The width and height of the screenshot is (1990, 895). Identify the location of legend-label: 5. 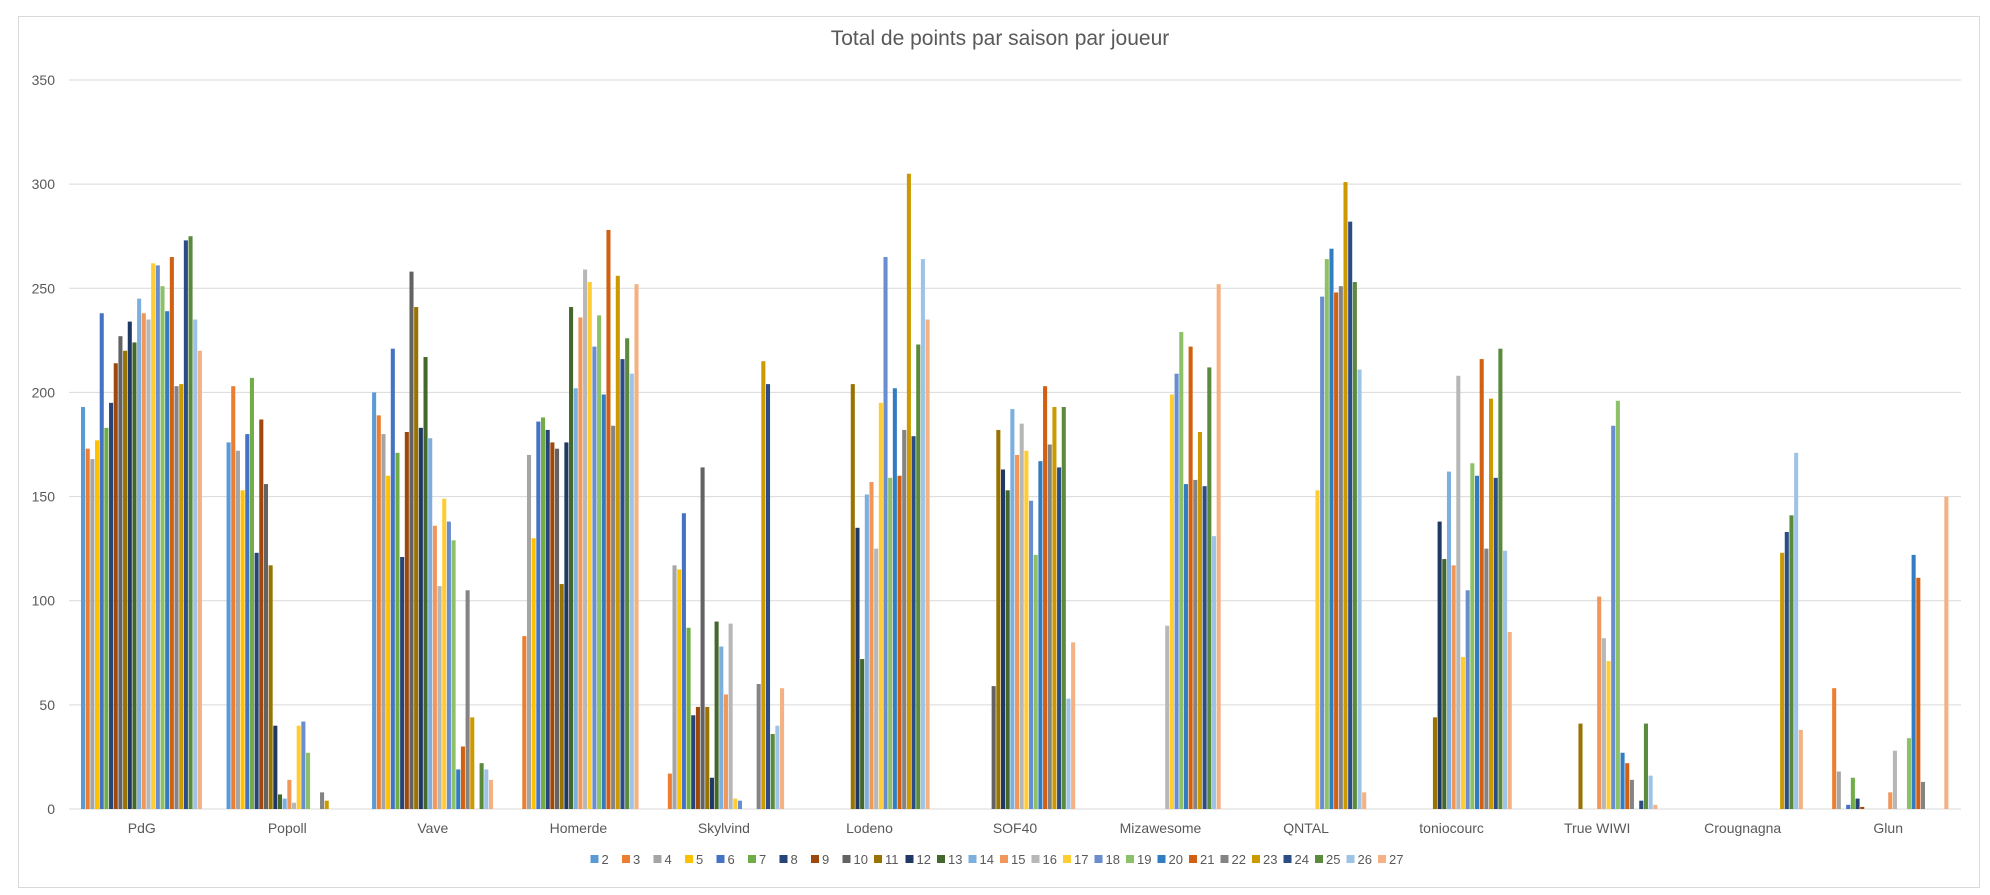
(699, 859).